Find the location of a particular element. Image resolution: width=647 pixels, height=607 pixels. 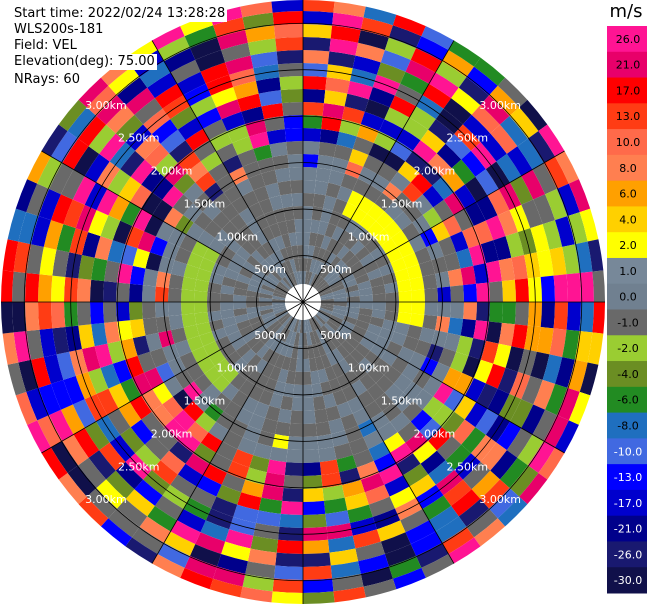

range-ring-label: 2.50km is located at coordinates (139, 138).